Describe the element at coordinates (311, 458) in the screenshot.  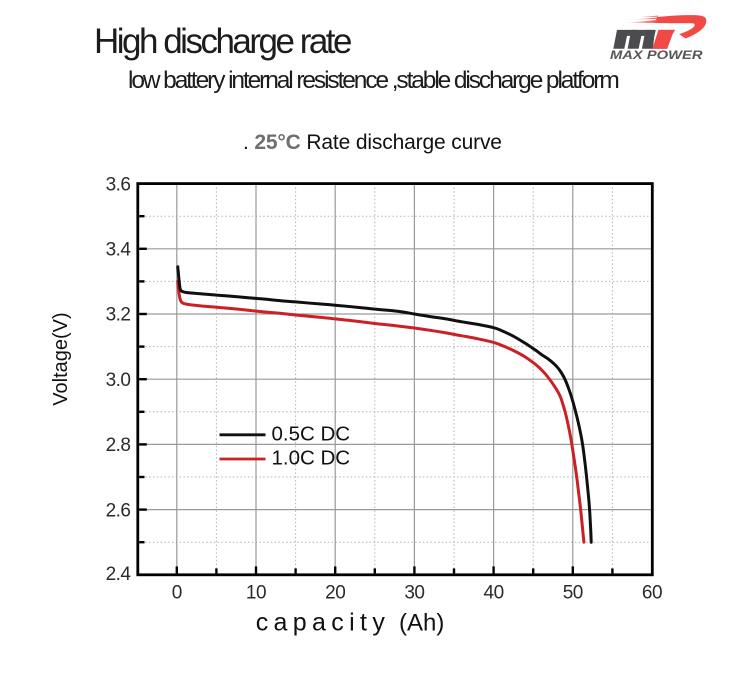
I see `svg-text: 1.0C DC` at that location.